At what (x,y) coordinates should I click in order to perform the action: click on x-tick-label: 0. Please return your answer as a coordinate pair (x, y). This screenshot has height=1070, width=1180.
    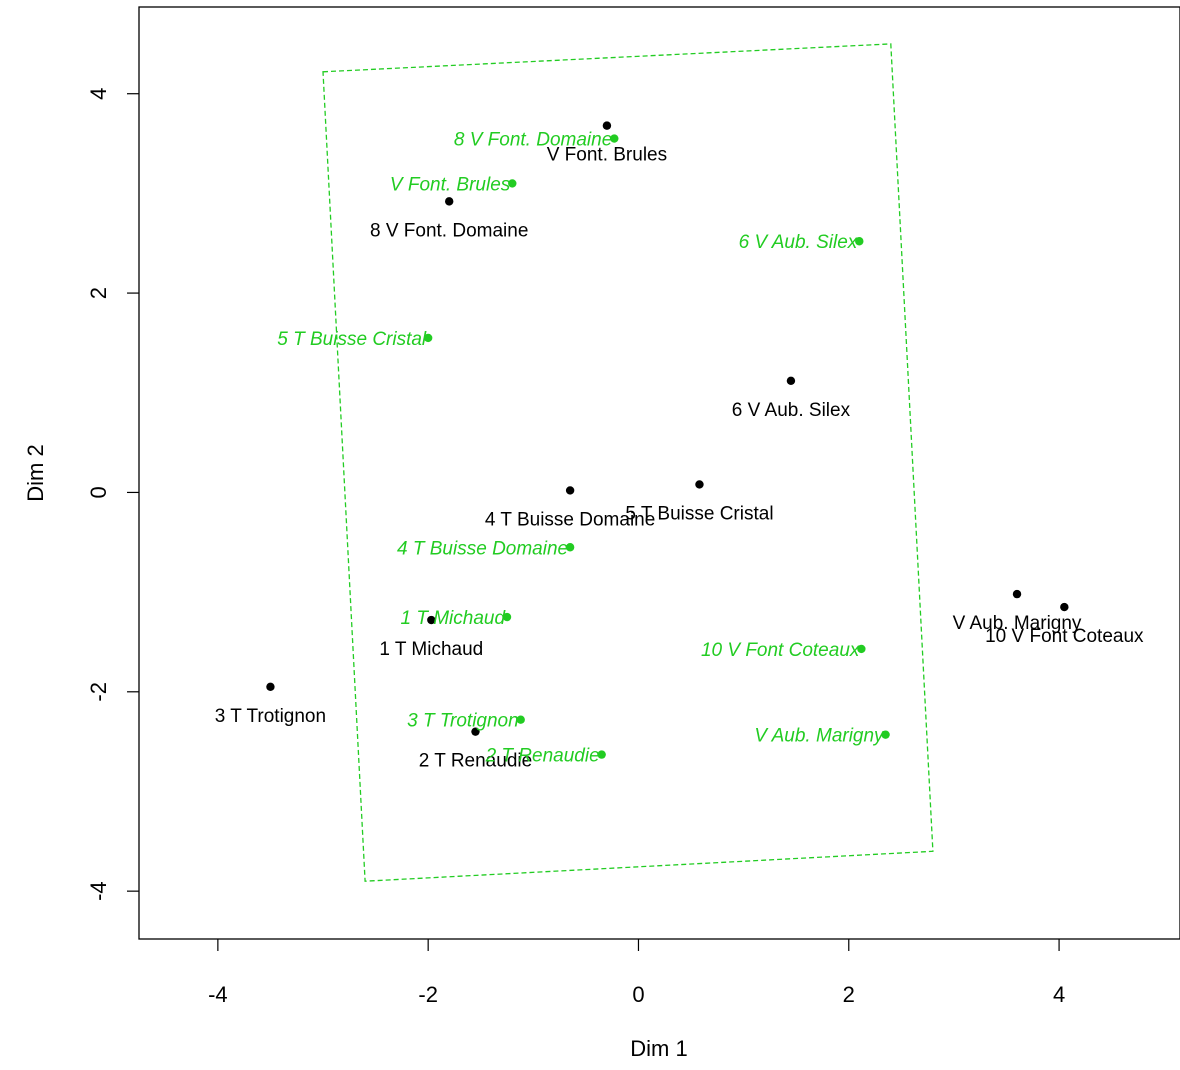
    Looking at the image, I should click on (638, 994).